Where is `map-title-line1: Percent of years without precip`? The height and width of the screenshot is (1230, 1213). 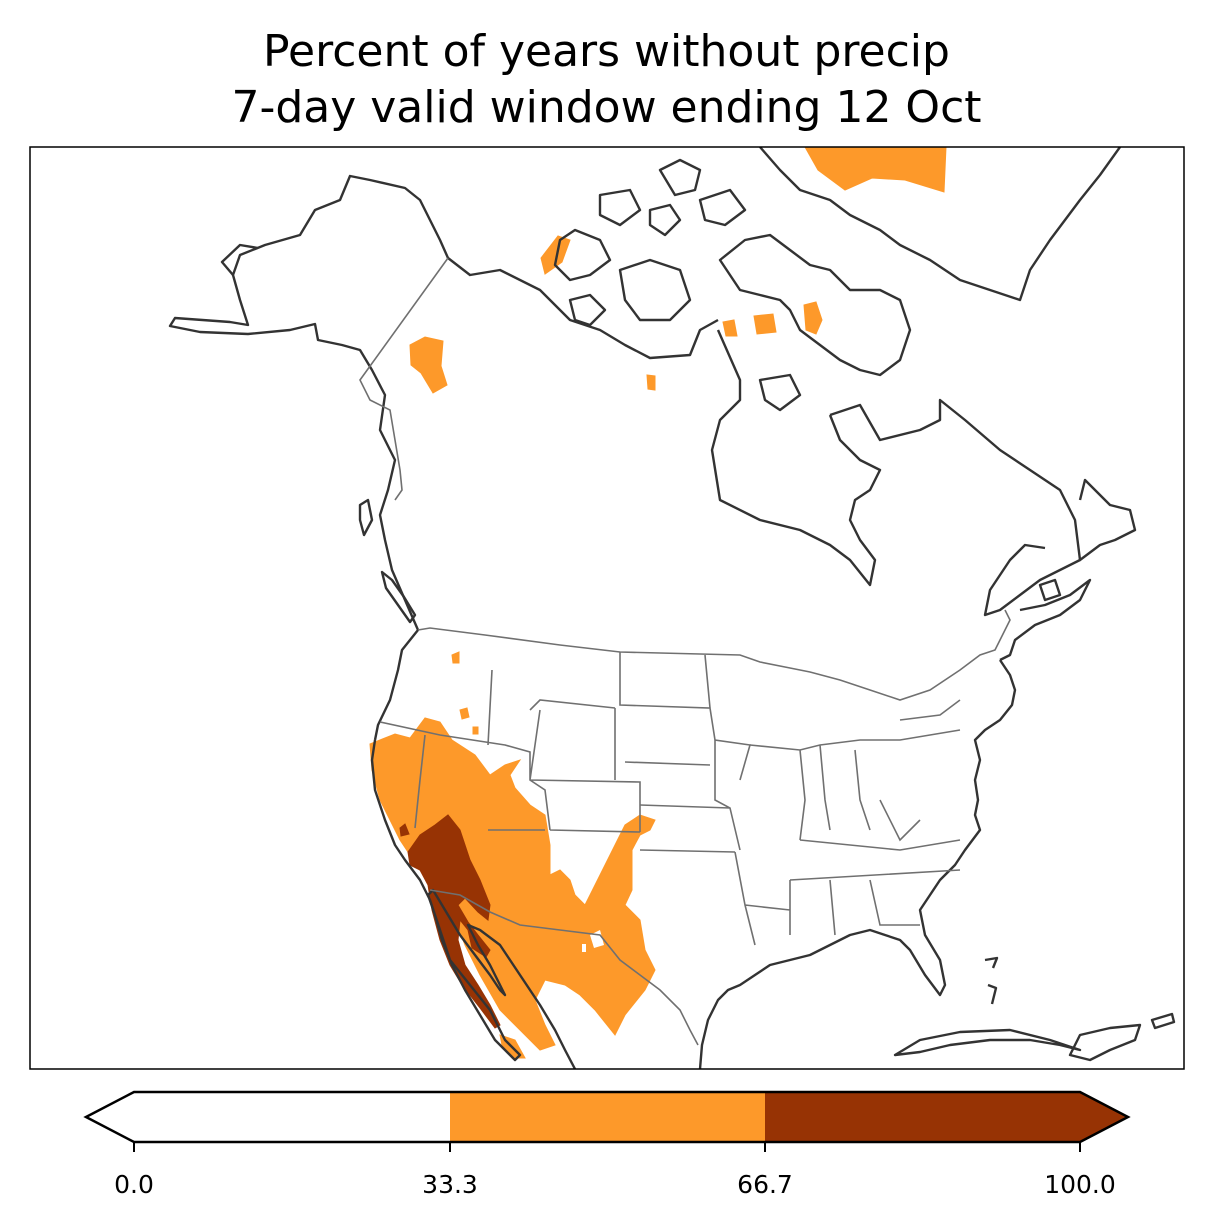 map-title-line1: Percent of years without precip is located at coordinates (606, 51).